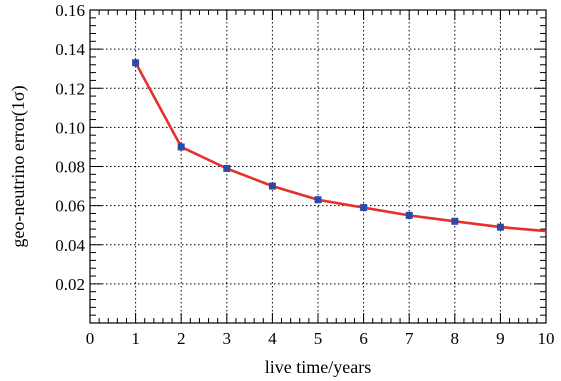  I want to click on x-tick-label: 5, so click(318, 338).